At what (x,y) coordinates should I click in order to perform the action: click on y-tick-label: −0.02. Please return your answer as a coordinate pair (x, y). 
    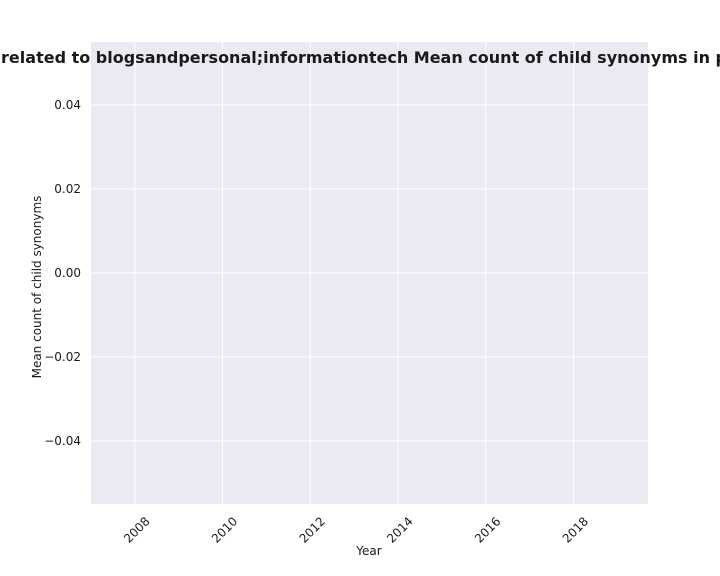
    Looking at the image, I should click on (62, 357).